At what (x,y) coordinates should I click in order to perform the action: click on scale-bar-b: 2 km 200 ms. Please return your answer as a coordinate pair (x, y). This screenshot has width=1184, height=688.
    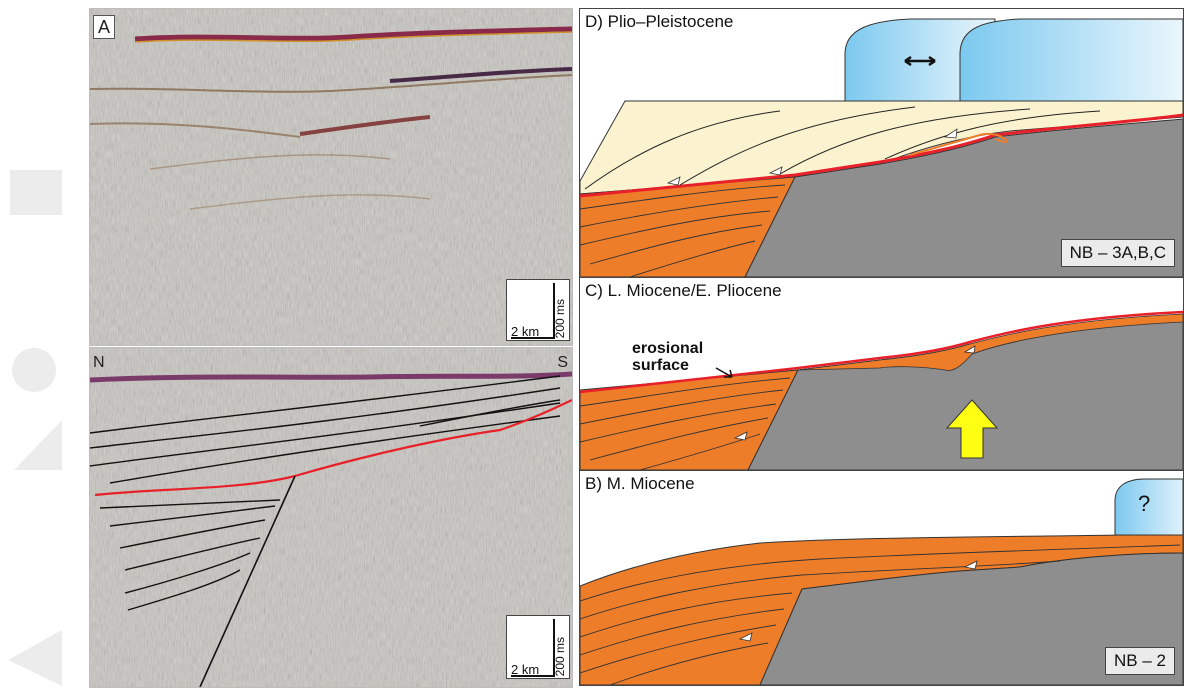
    Looking at the image, I should click on (538, 647).